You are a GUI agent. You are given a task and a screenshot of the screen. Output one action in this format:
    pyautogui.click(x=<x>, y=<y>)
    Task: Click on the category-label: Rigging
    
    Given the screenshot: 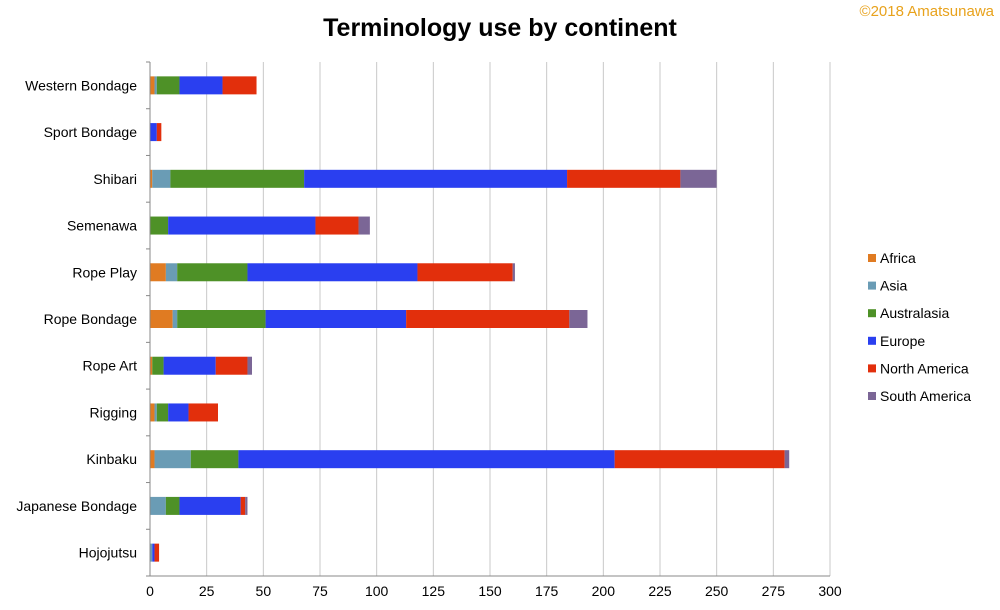 What is the action you would take?
    pyautogui.click(x=113, y=412)
    